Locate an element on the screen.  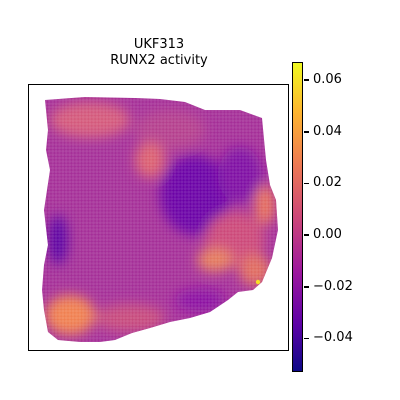
colorbar-tick-label: −0.04 is located at coordinates (333, 338).